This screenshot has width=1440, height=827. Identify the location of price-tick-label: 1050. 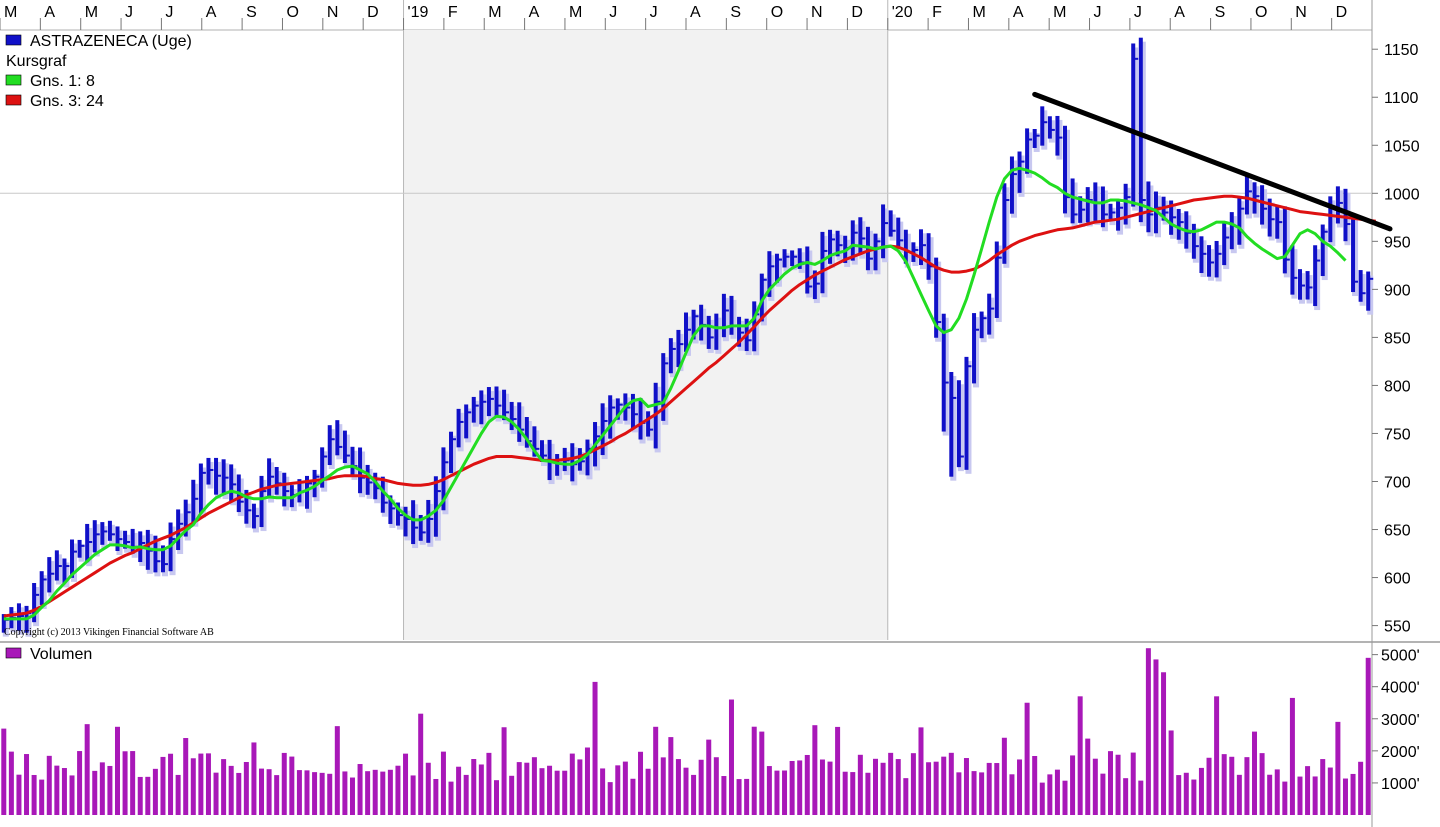
(1402, 146).